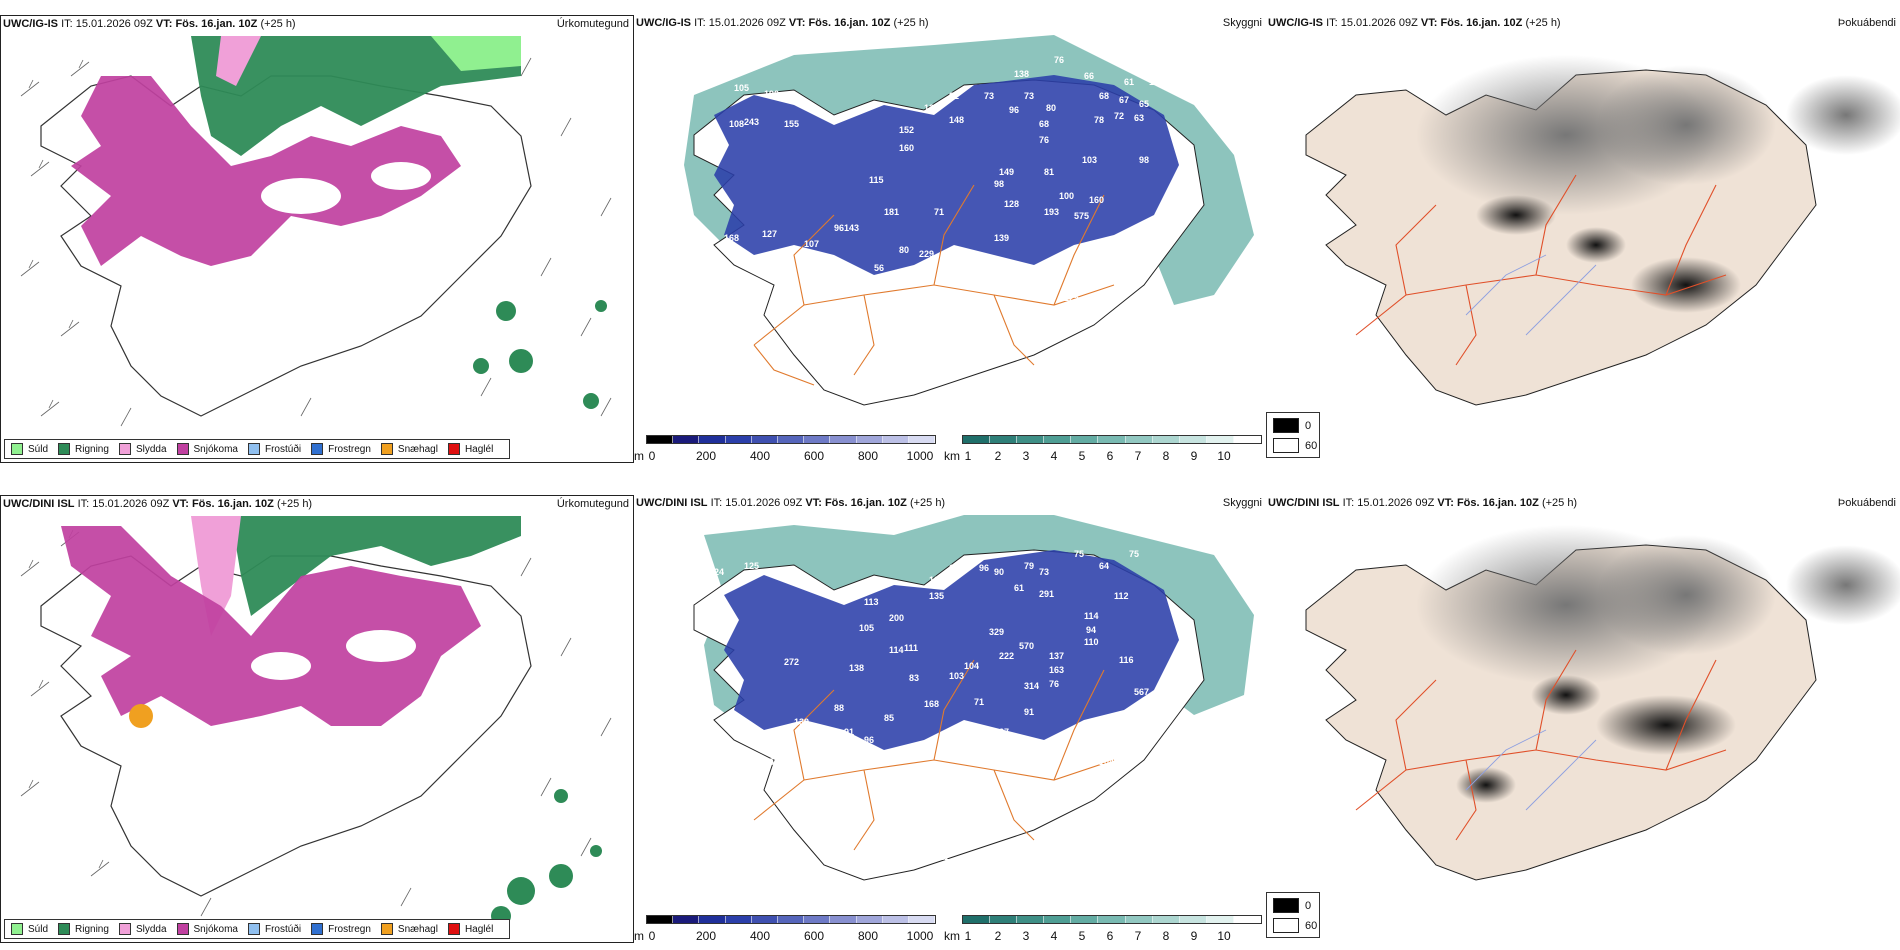 This screenshot has width=1900, height=950. What do you see at coordinates (151, 929) in the screenshot?
I see `legend-label: Slydda` at bounding box center [151, 929].